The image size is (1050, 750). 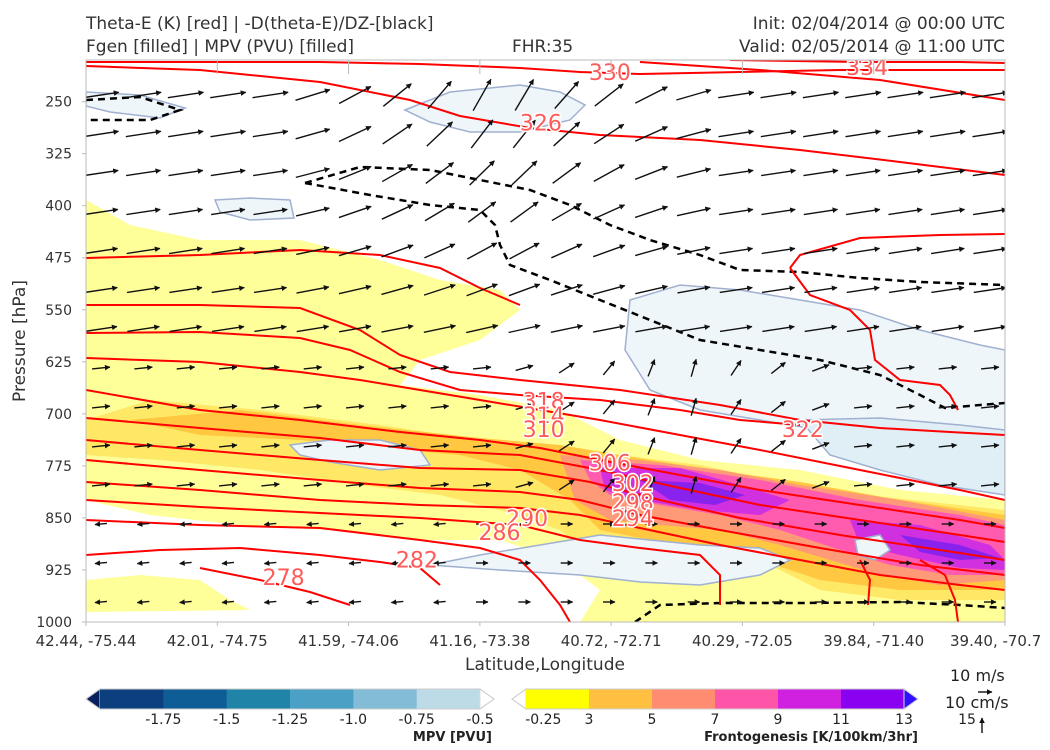 I want to click on colorbar-tick-label: -1.25, so click(x=290, y=720).